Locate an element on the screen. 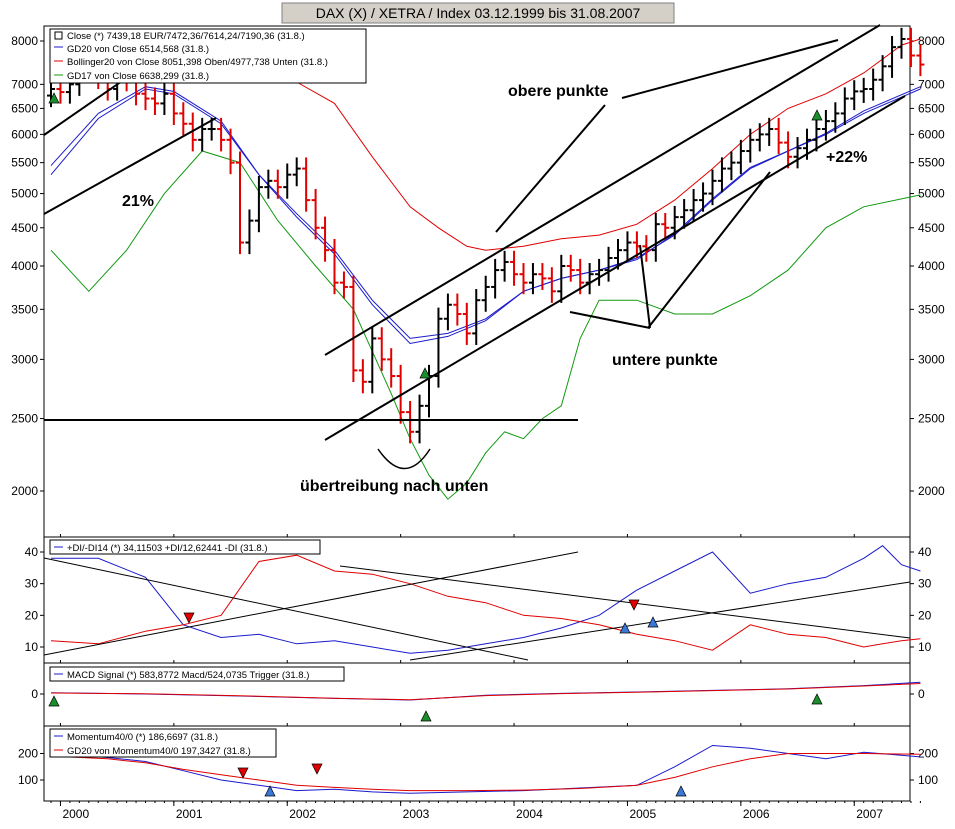 This screenshot has height=829, width=955. momentum-line is located at coordinates (485, 769).